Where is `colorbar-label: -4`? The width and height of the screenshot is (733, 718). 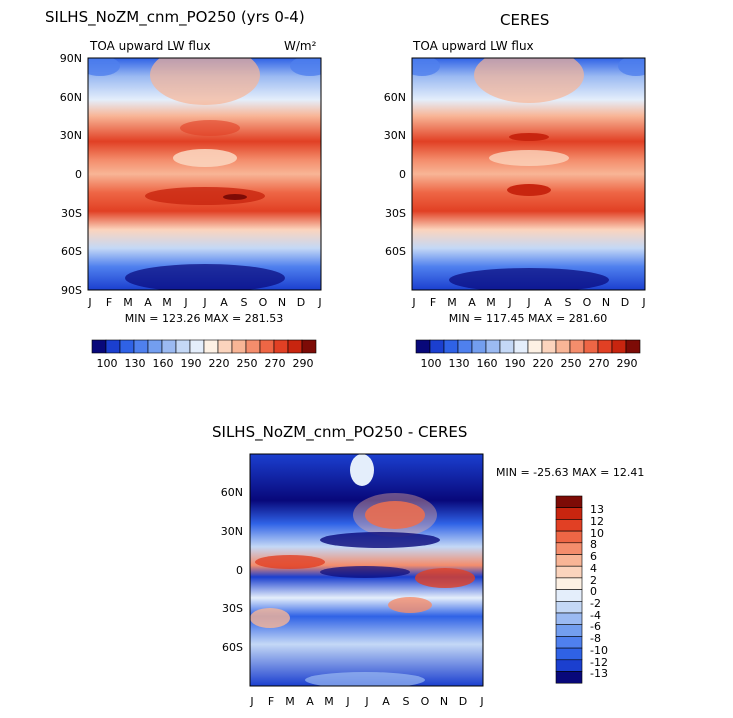 colorbar-label: -4 is located at coordinates (595, 615).